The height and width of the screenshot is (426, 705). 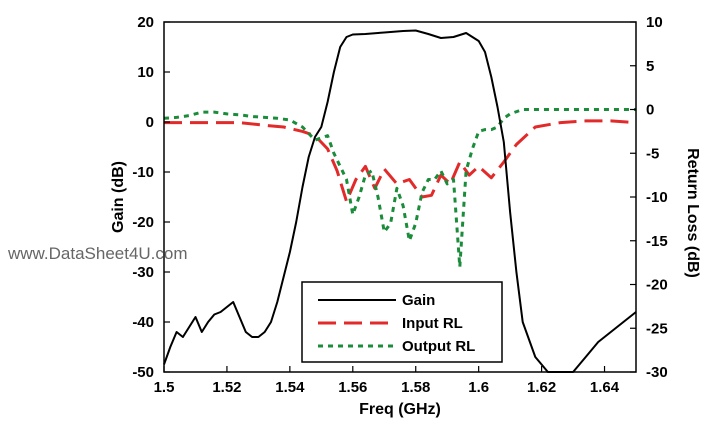 What do you see at coordinates (657, 241) in the screenshot?
I see `y2-tick-label: -15` at bounding box center [657, 241].